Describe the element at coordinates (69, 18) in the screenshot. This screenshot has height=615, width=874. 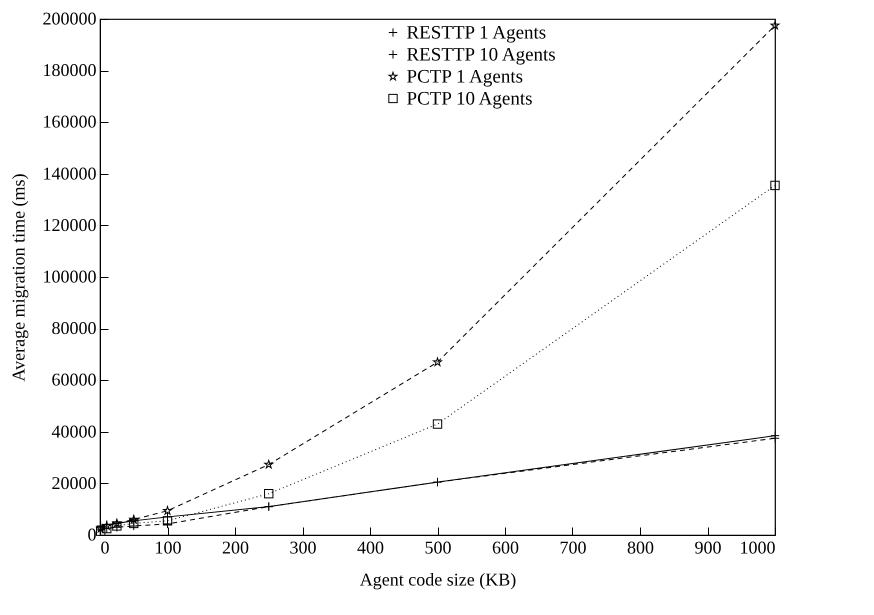
I see `y-tick-label: 200000` at that location.